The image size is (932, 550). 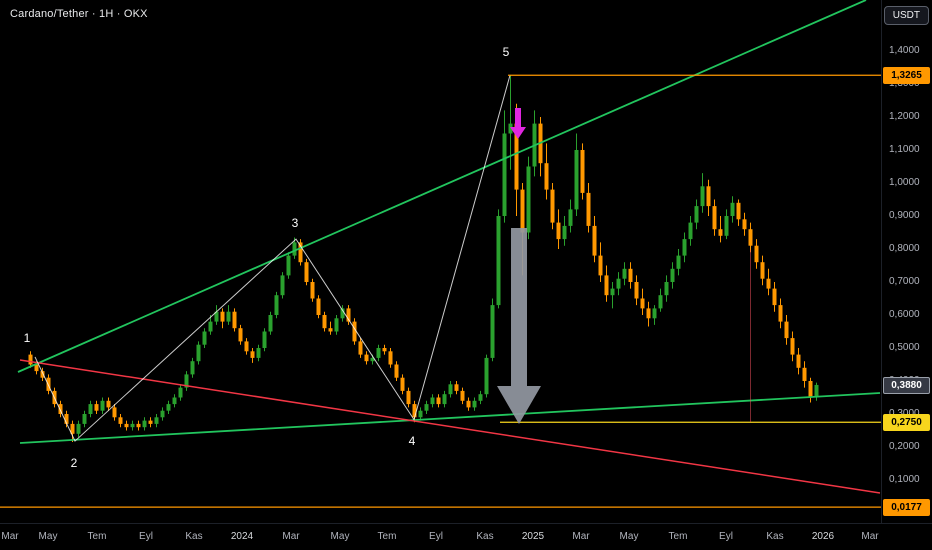 What do you see at coordinates (74, 463) in the screenshot?
I see `wave-label-2: 2` at bounding box center [74, 463].